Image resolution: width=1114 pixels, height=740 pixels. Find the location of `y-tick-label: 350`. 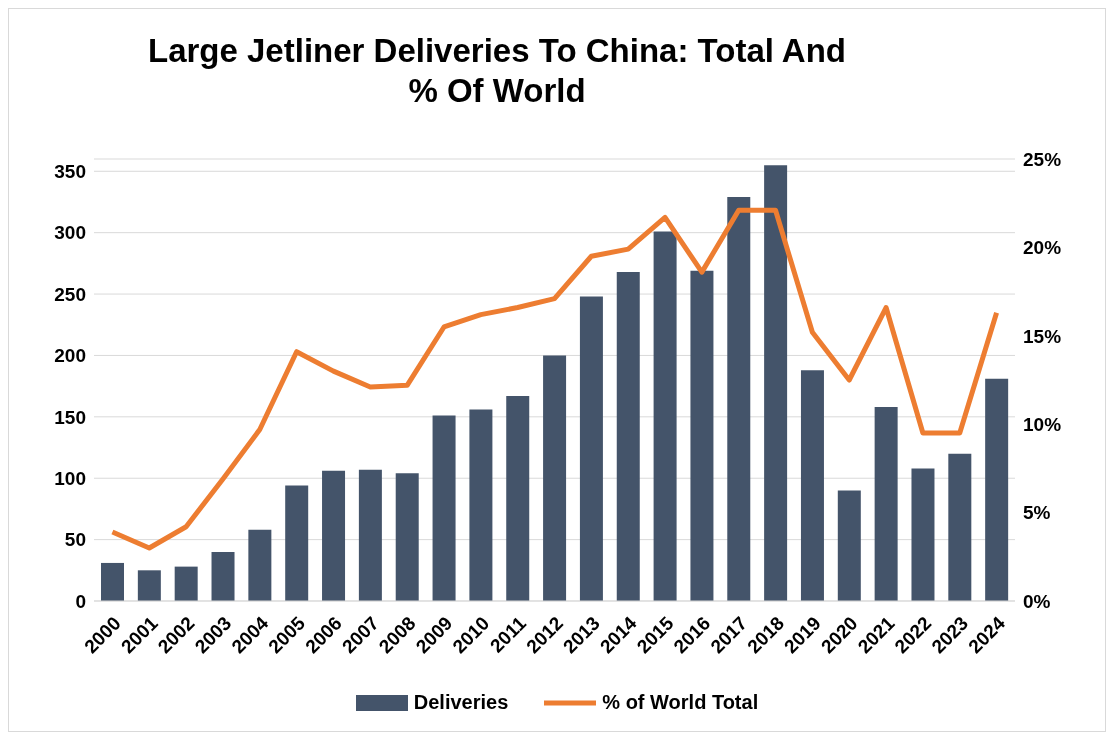

y-tick-label: 350 is located at coordinates (70, 172).